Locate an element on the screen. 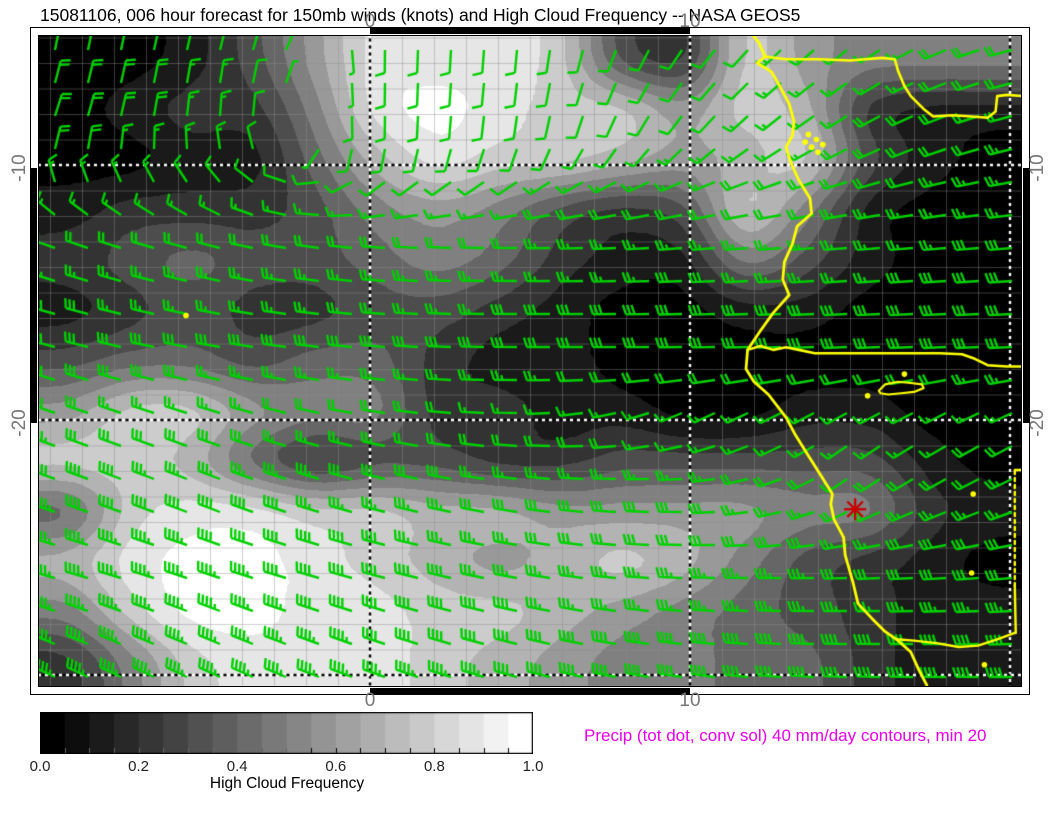  colorbar-tick-02: 0.2 is located at coordinates (139, 766).